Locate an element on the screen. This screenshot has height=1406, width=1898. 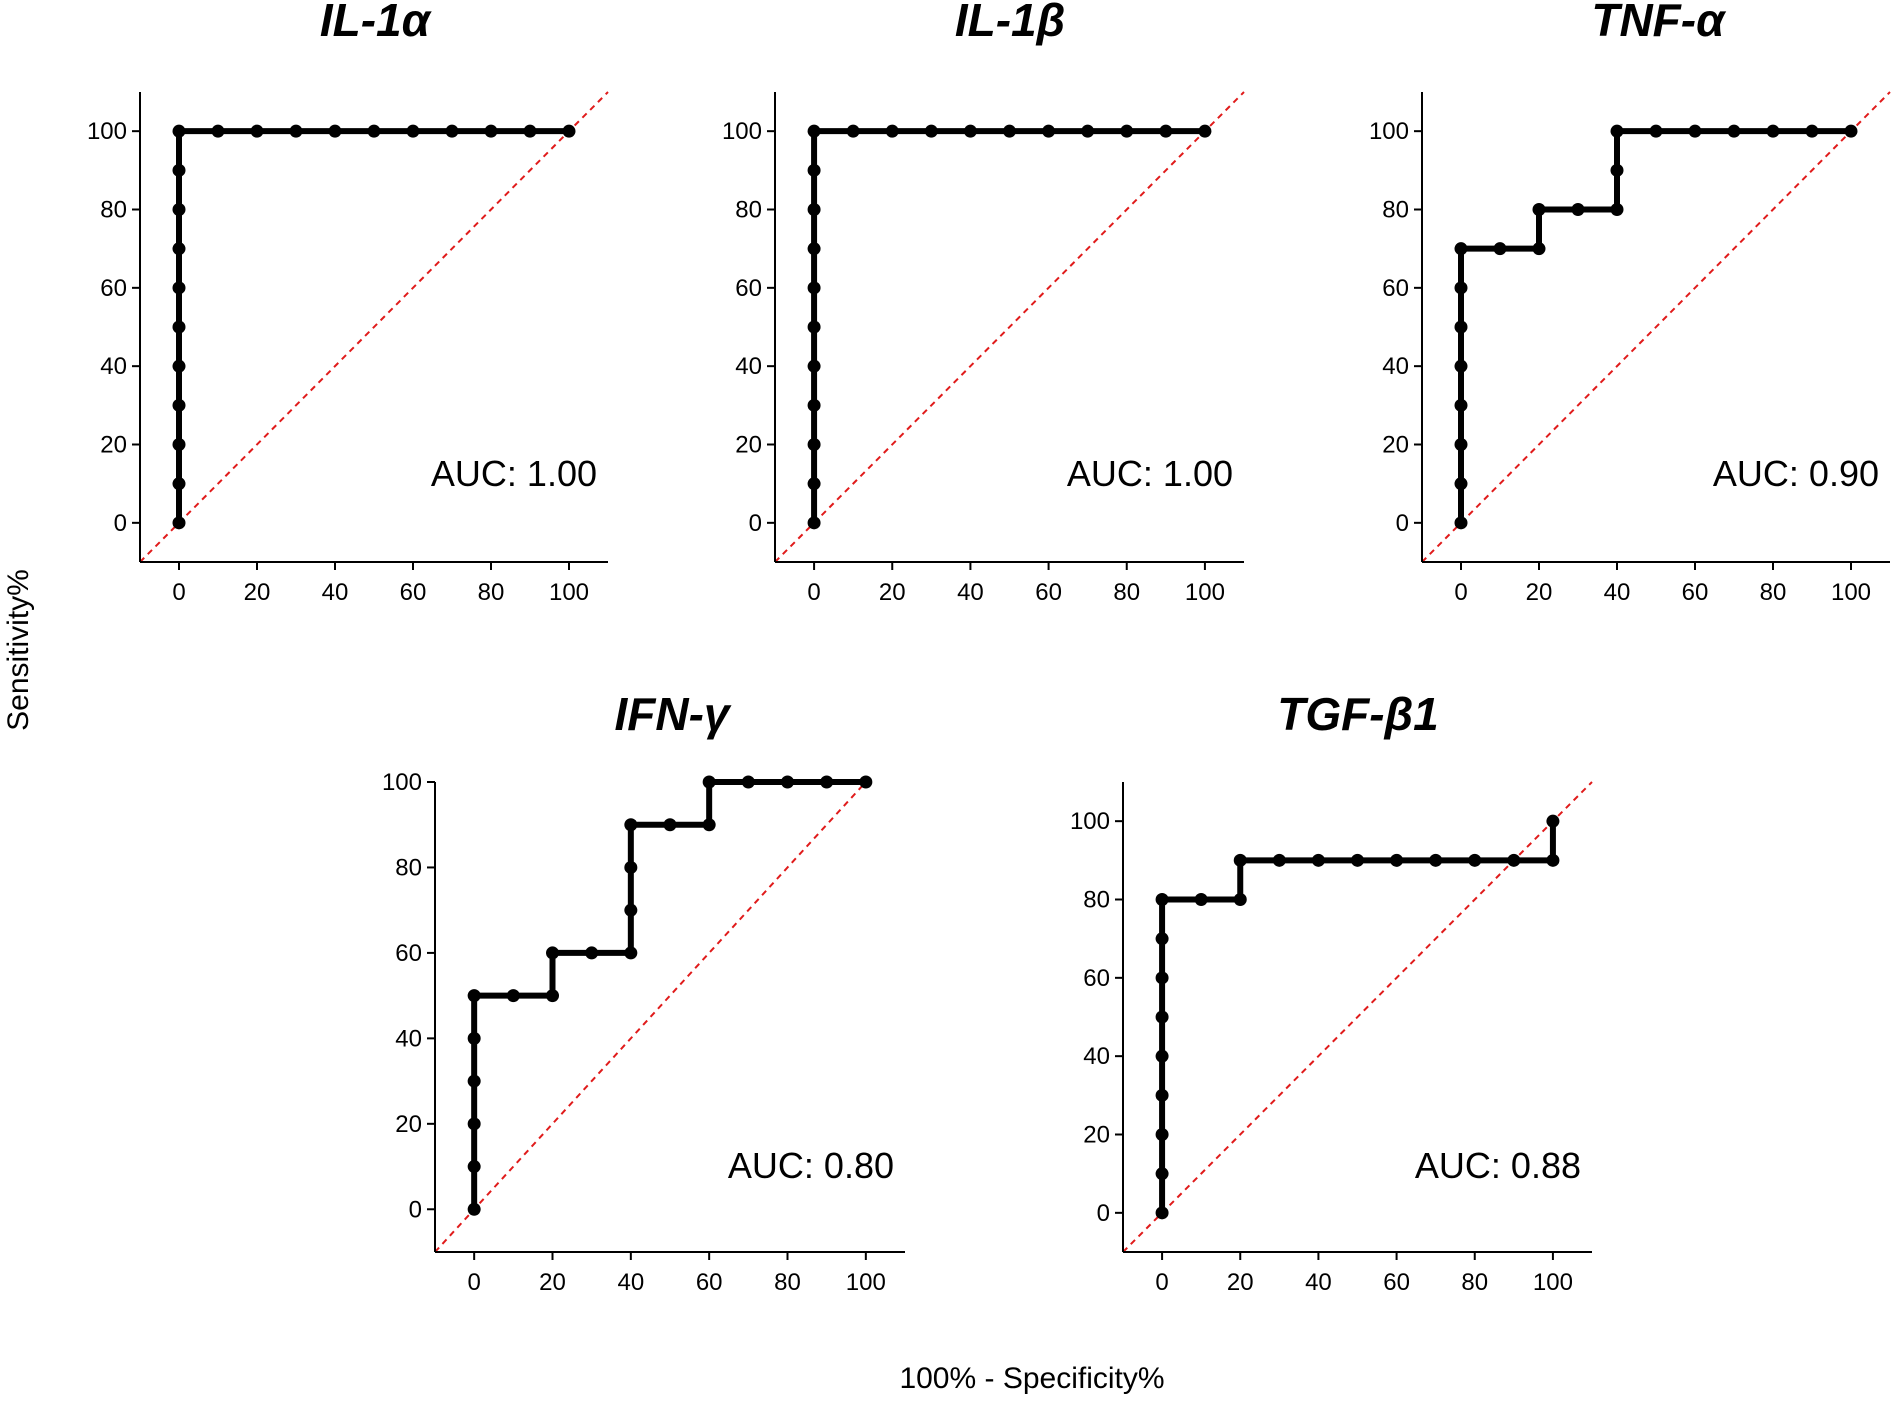
shared-x-axis-label: 100% - Specificity% is located at coordinates (1031, 1378).